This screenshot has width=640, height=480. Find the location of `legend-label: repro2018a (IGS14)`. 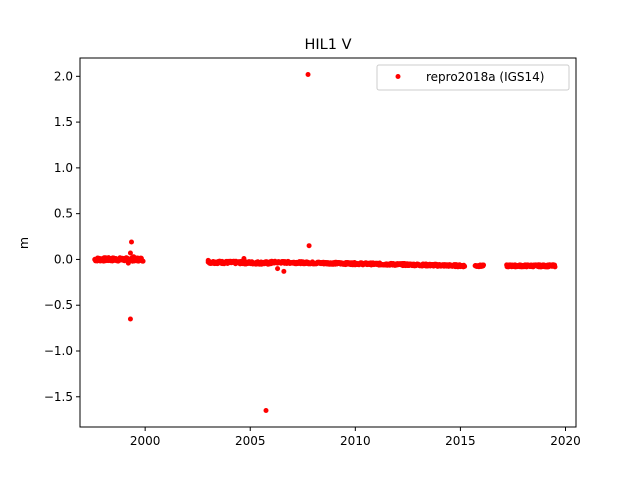

legend-label: repro2018a (IGS14) is located at coordinates (485, 77).